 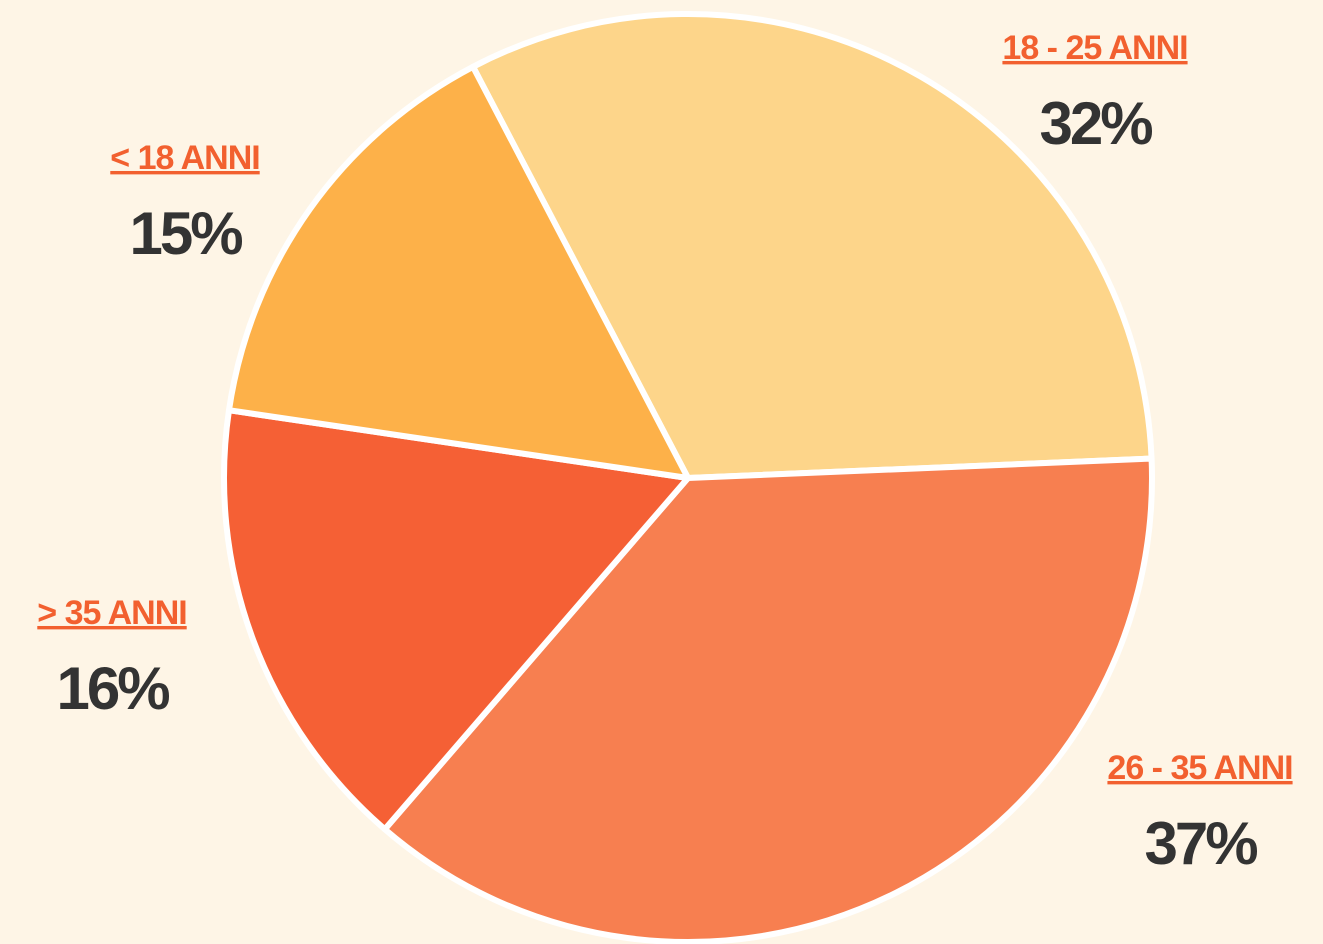 I want to click on value-label: 37%, so click(x=1200, y=843).